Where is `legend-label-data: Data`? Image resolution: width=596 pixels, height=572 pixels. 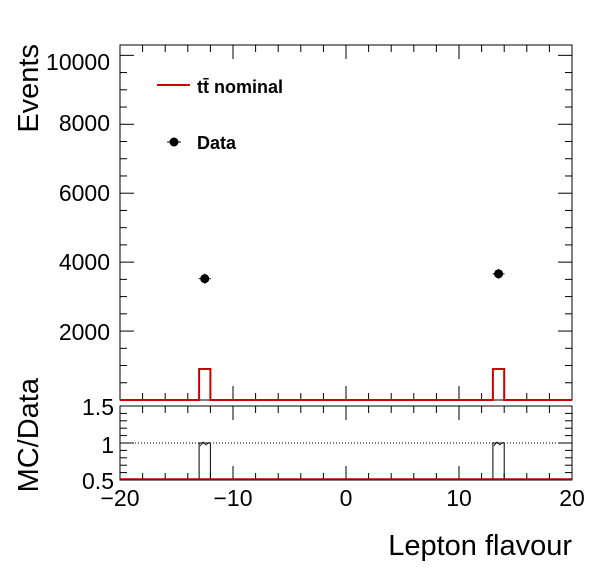
legend-label-data: Data is located at coordinates (217, 143).